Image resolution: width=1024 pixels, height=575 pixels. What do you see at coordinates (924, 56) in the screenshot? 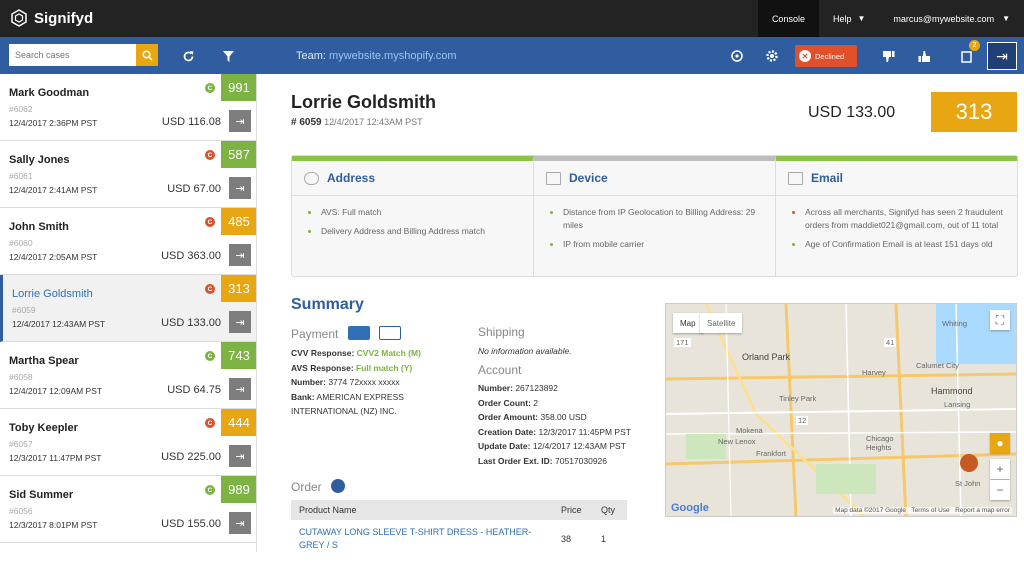
I see `thumbs-up-button` at bounding box center [924, 56].